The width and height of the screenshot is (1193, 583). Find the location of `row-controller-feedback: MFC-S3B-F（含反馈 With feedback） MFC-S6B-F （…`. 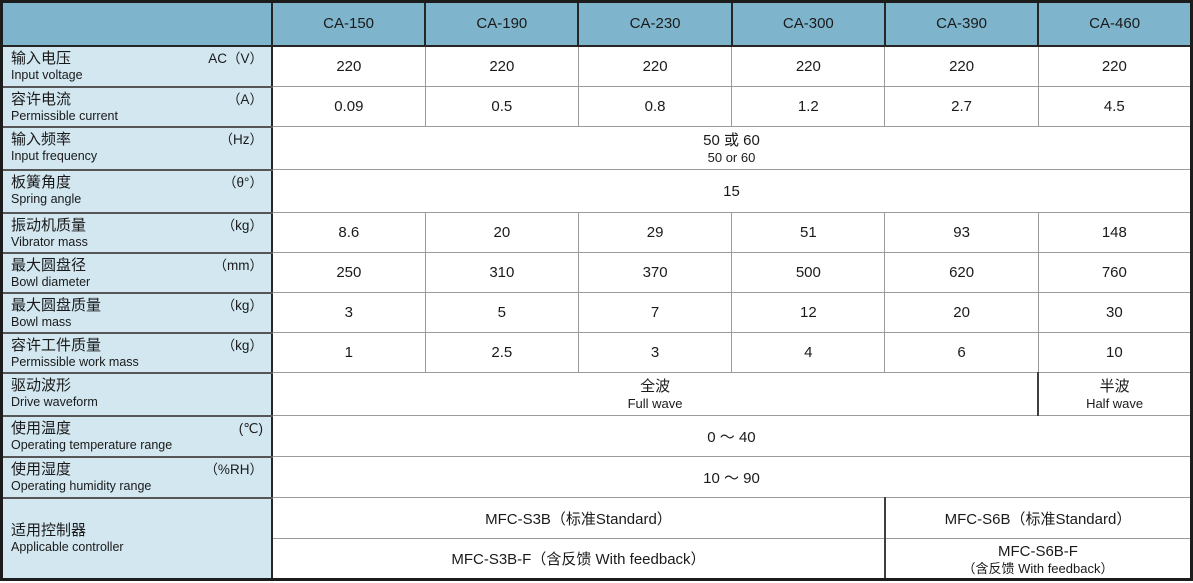

row-controller-feedback: MFC-S3B-F（含反馈 With feedback） MFC-S6B-F （… is located at coordinates (597, 559).